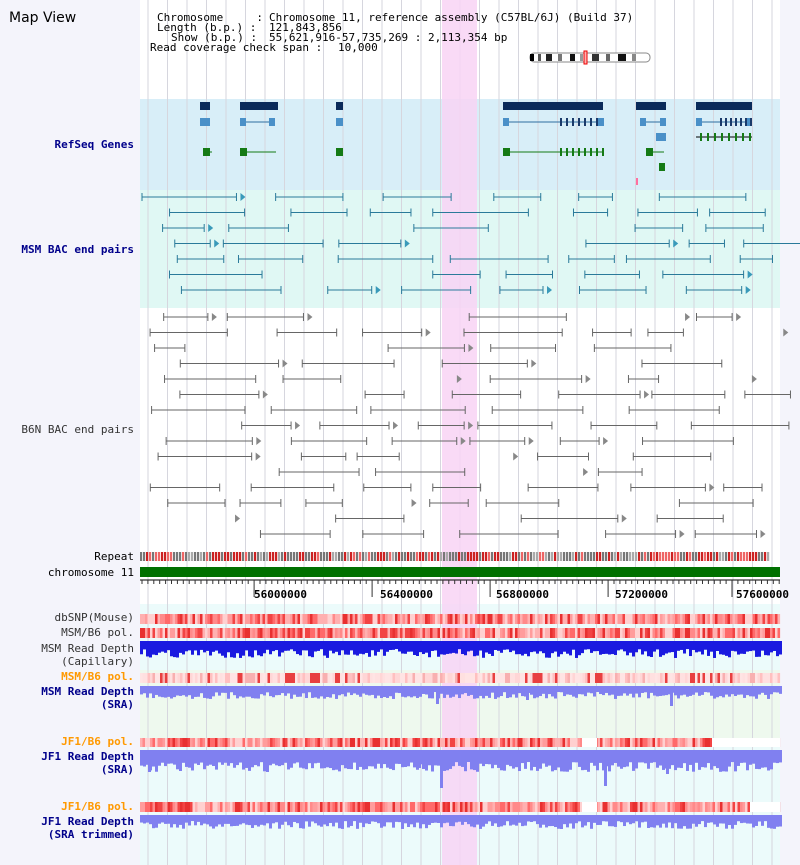 The image size is (800, 865). I want to click on bac-end-arrow, so click(588, 379).